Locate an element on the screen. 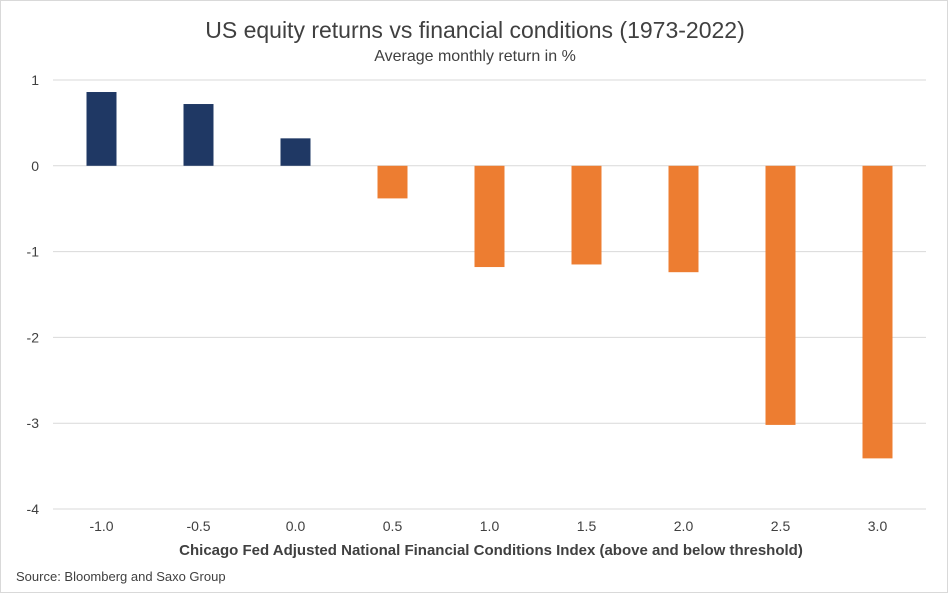 The image size is (948, 594). y-tick-label: -3 is located at coordinates (33, 423).